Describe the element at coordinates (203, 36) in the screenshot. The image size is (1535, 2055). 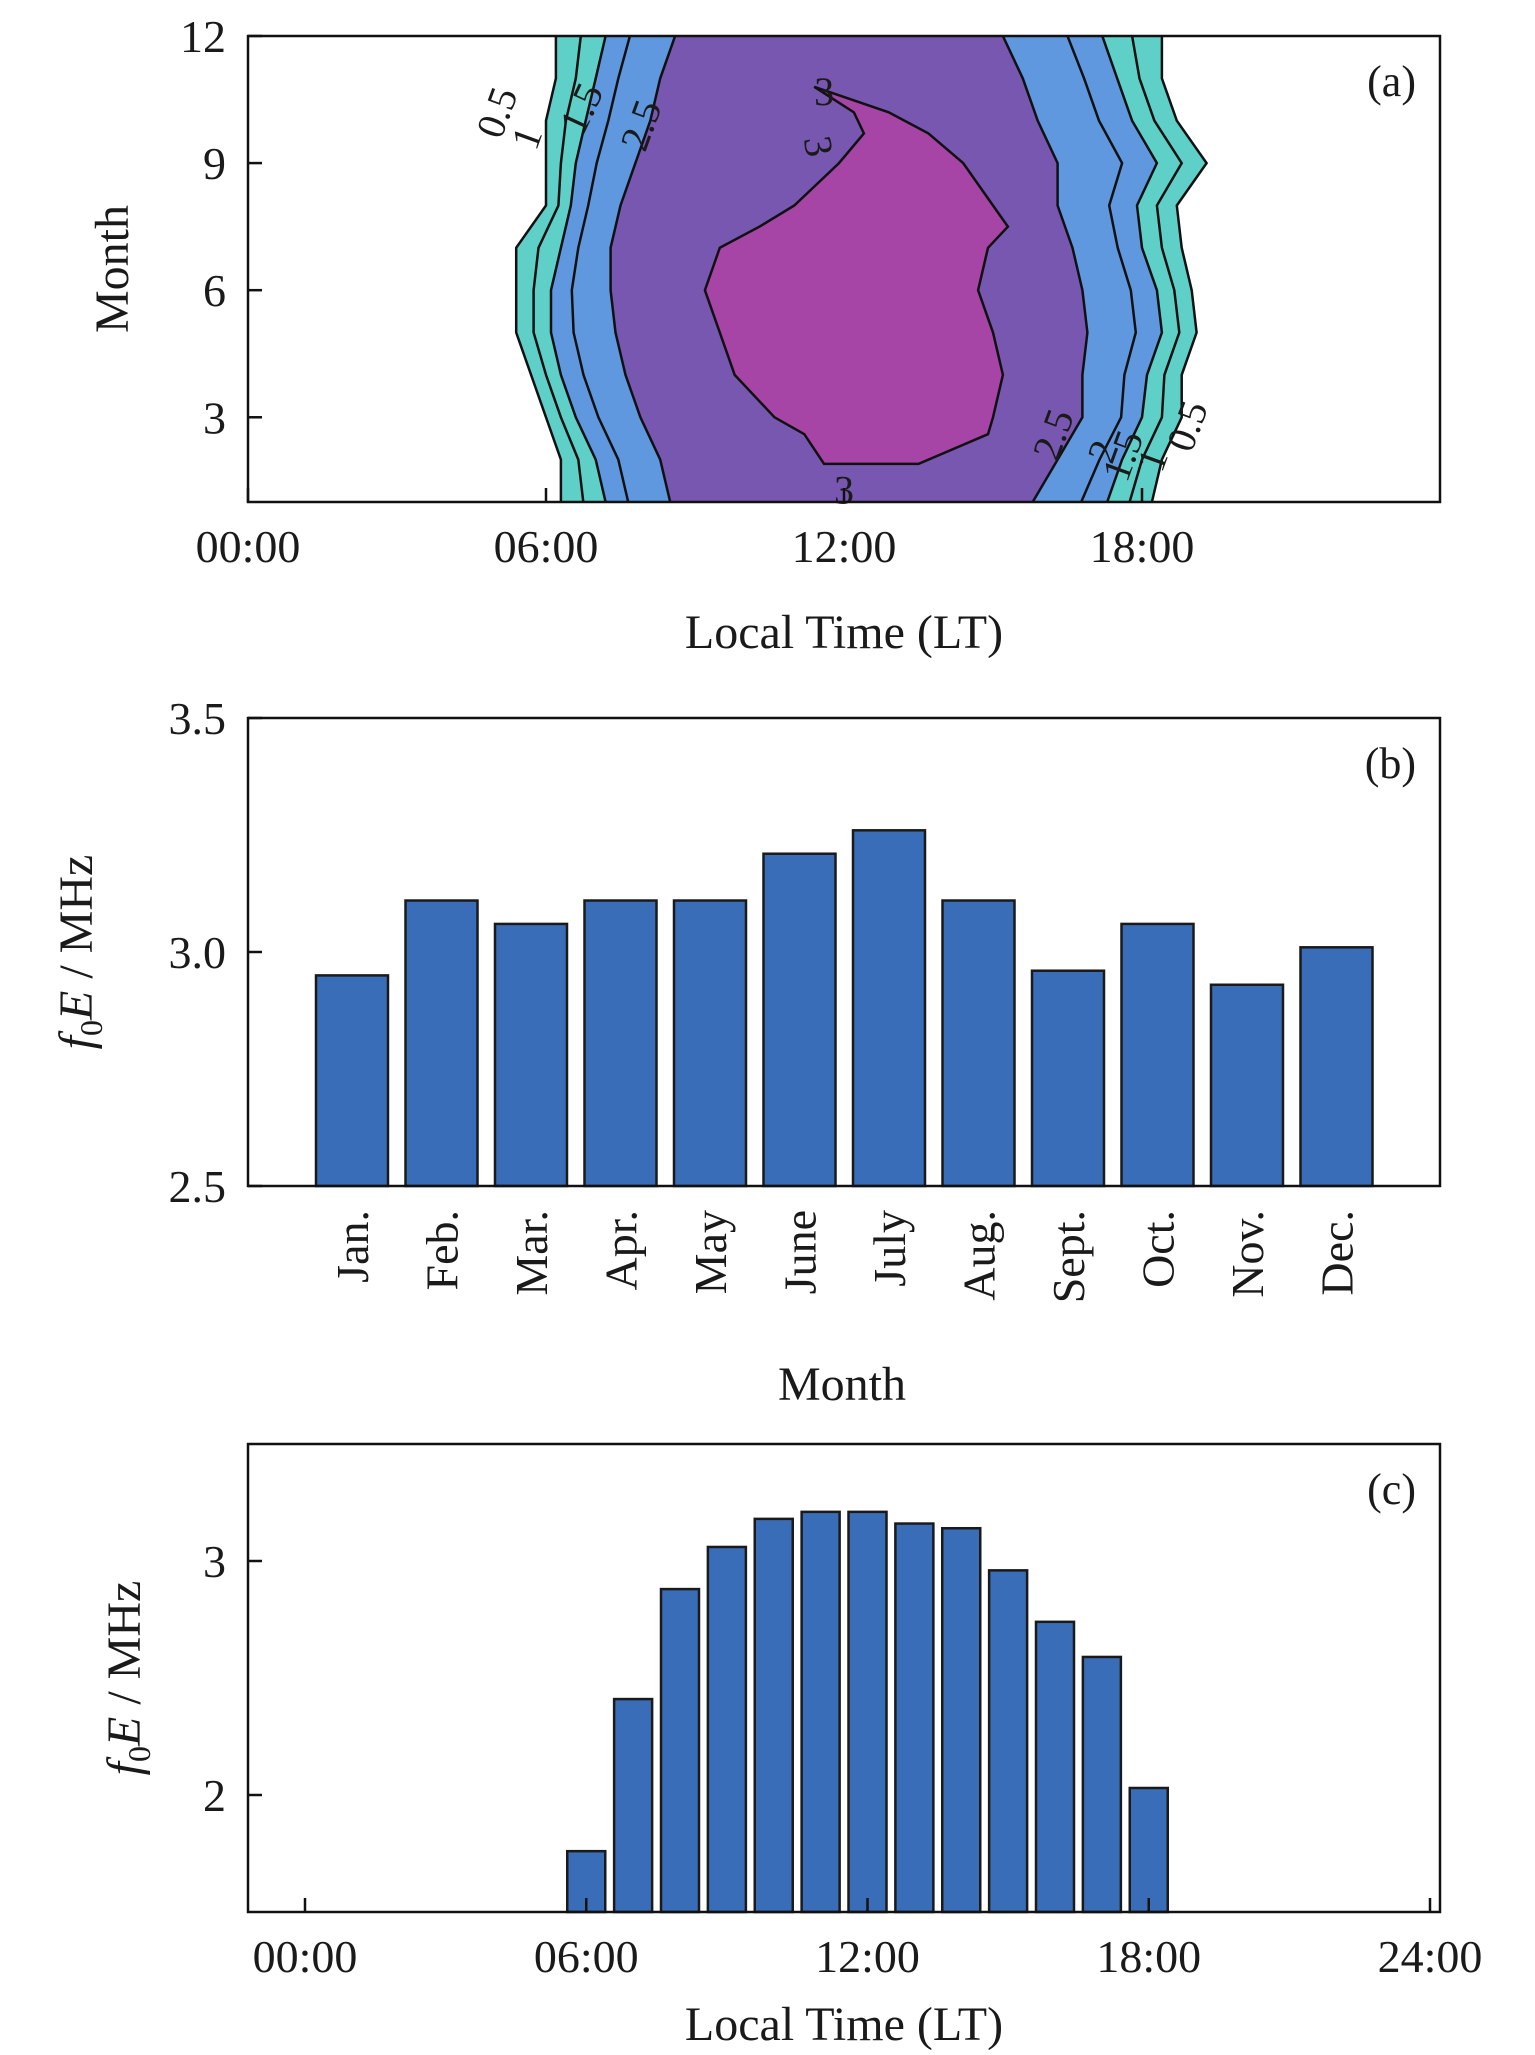
I see `y-tick-label: 12` at that location.